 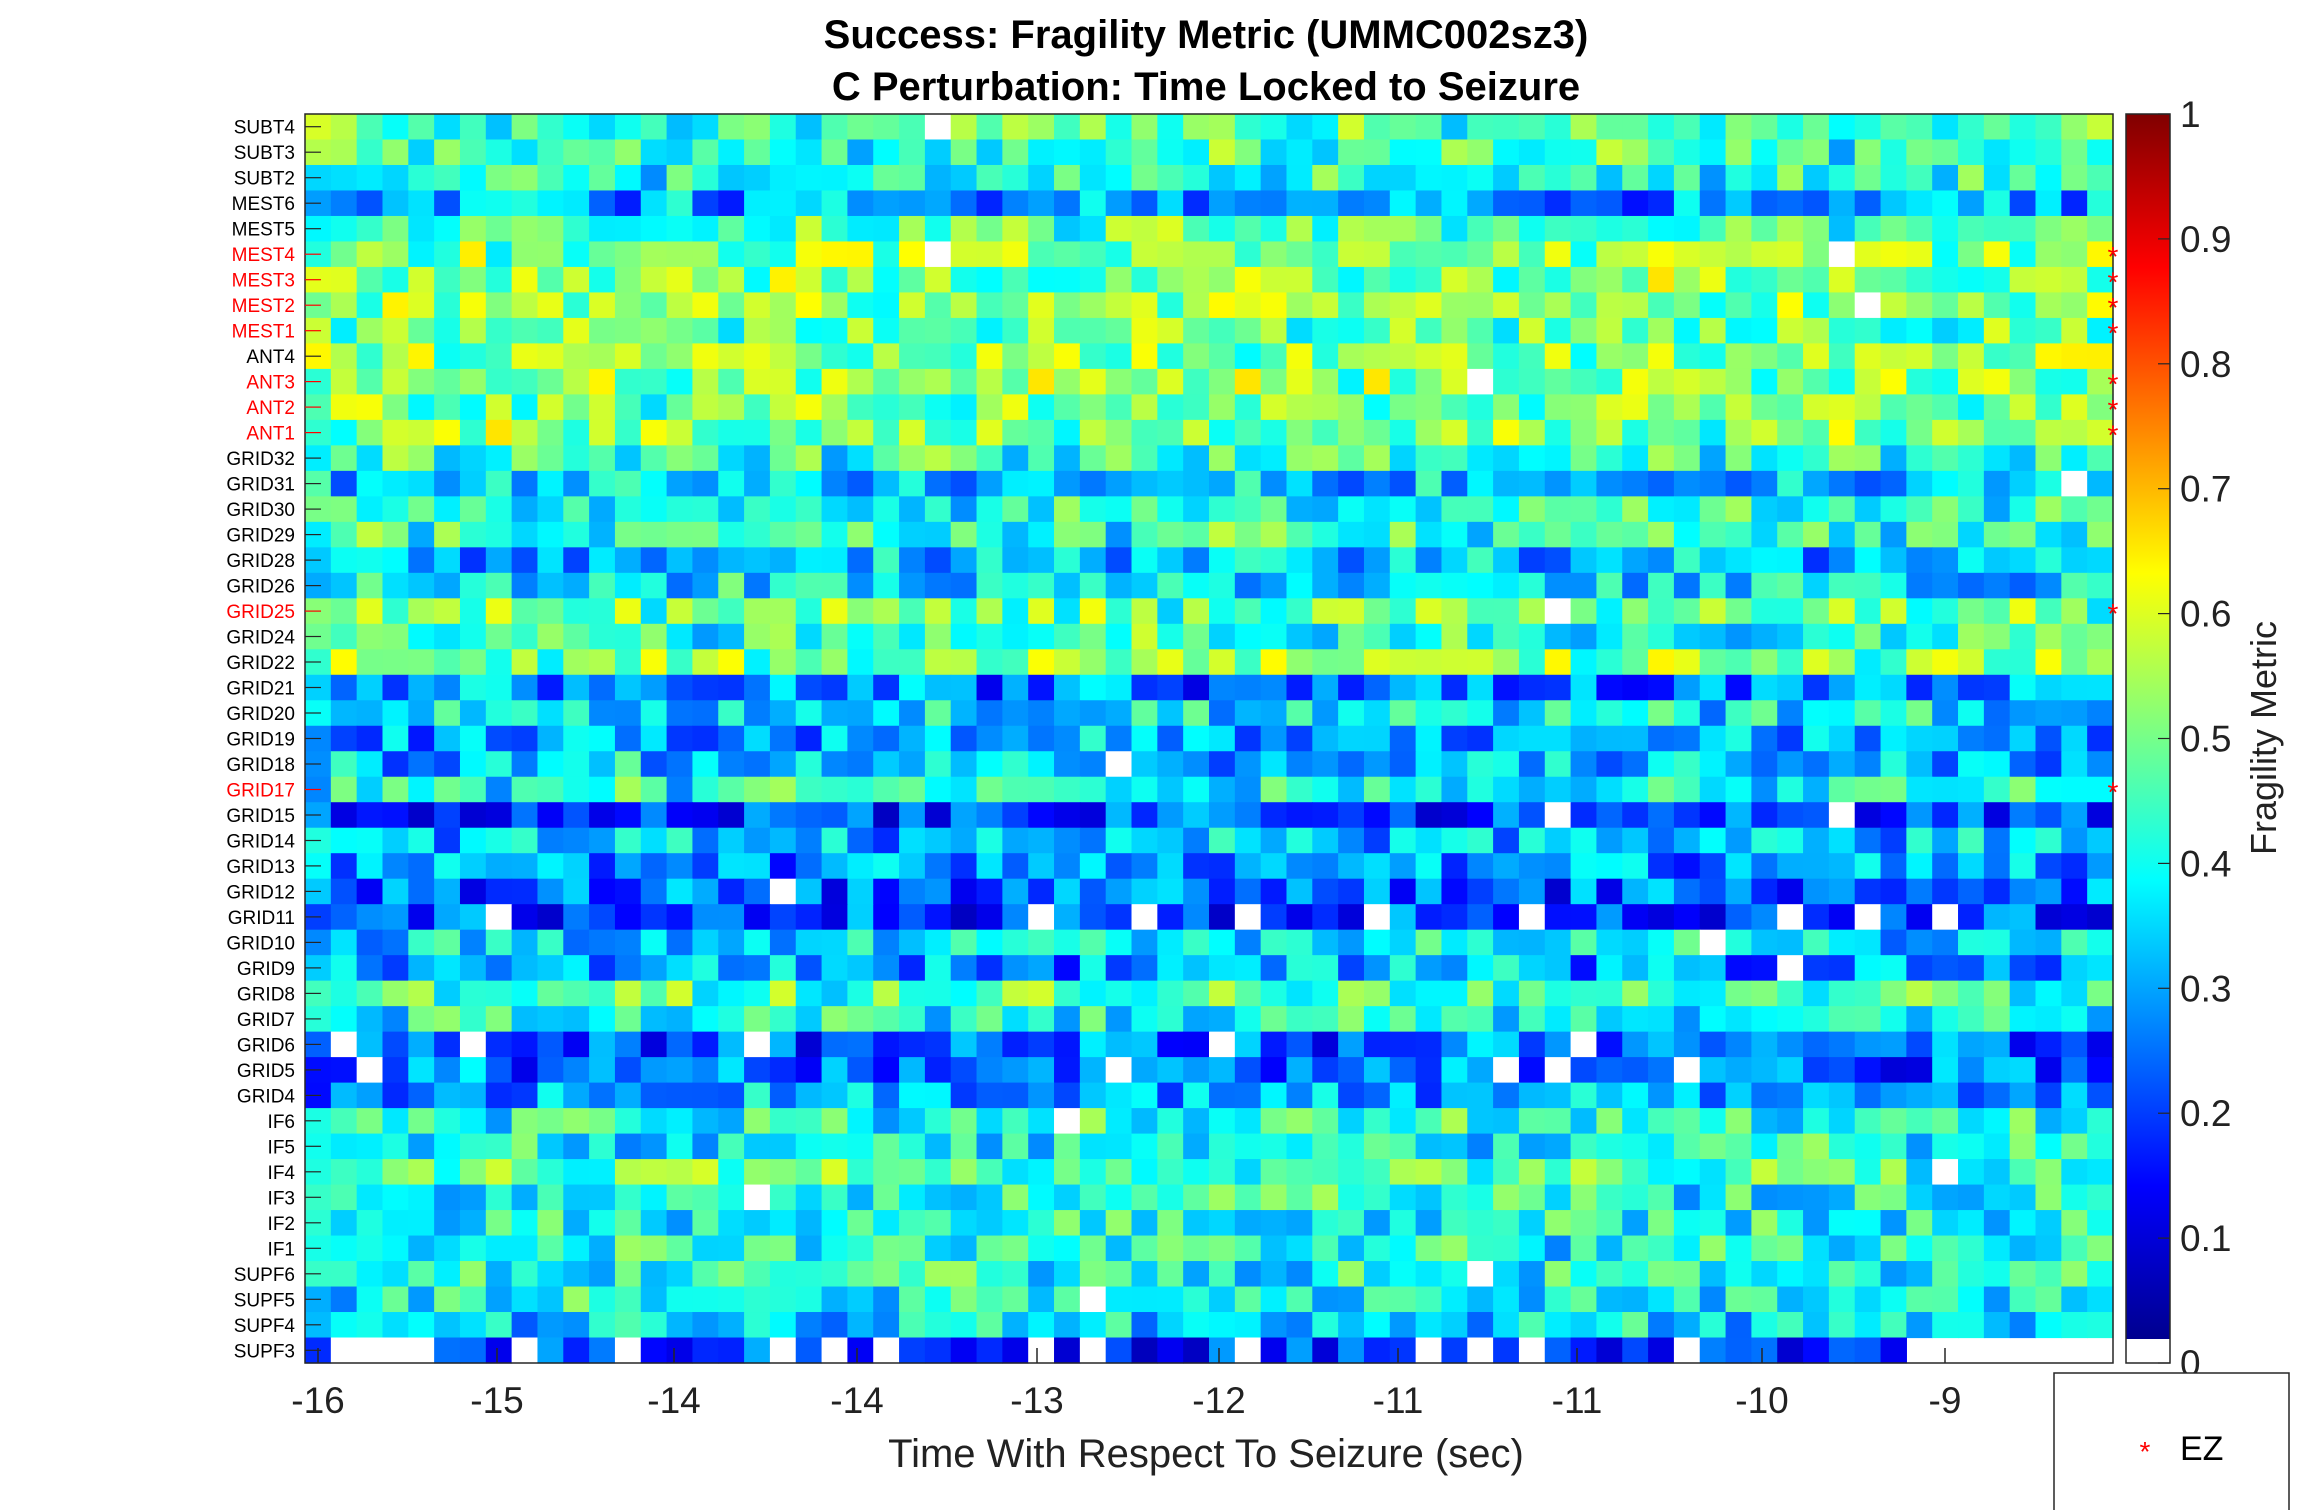 I want to click on channel-label: SUPF4, so click(x=265, y=1326).